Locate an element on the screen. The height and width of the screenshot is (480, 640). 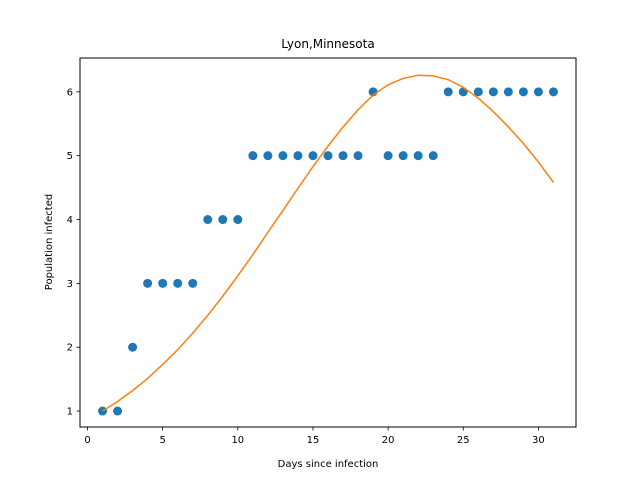
x-axis-label: Days since infection is located at coordinates (328, 464).